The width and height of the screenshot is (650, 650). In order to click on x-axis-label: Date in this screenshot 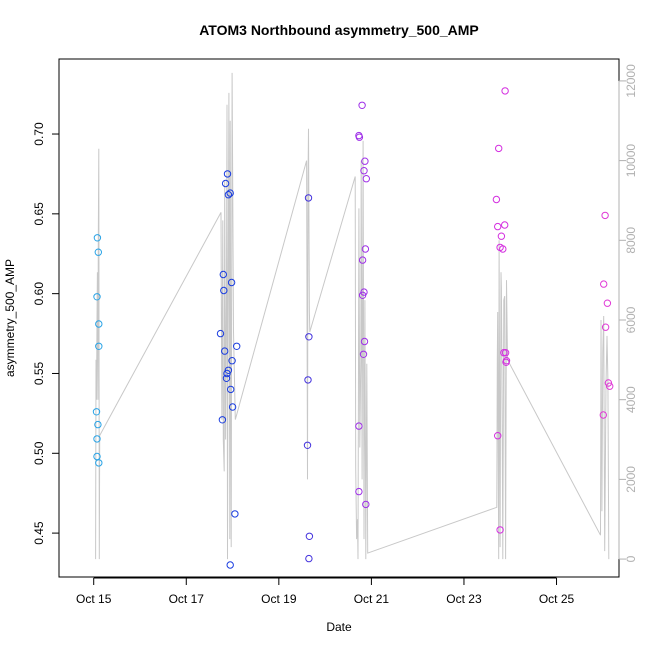, I will do `click(339, 627)`.